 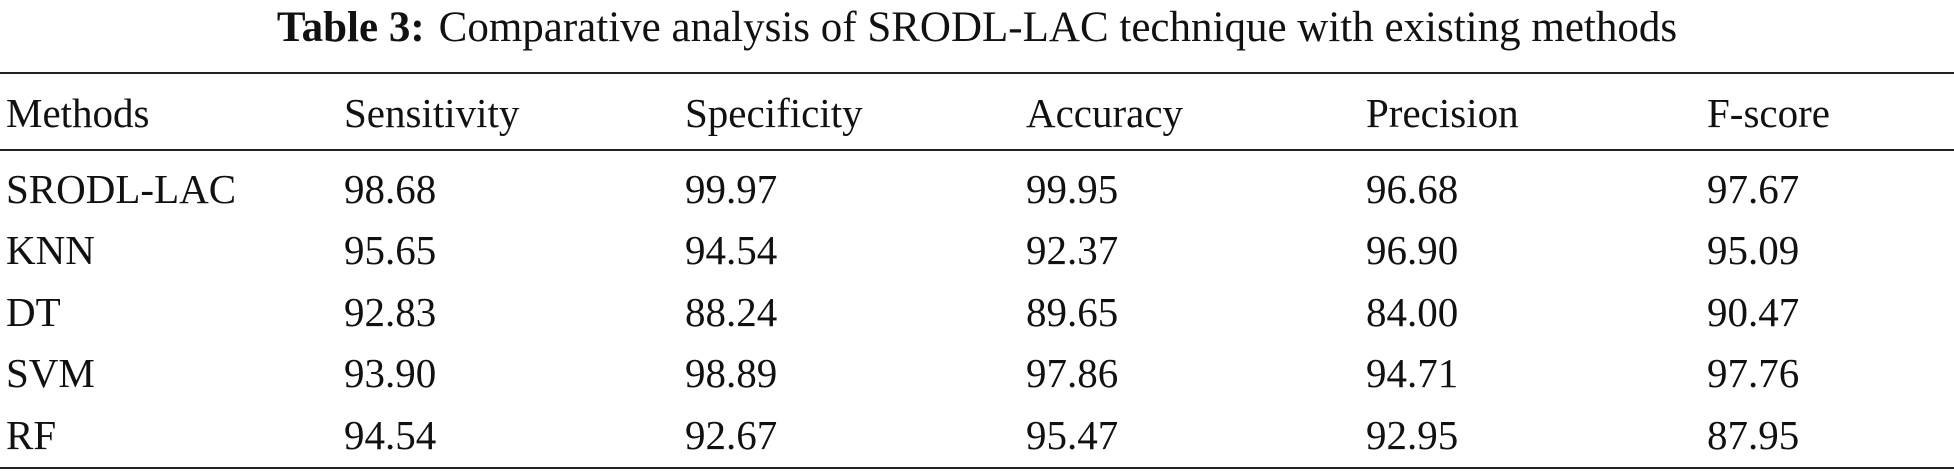 What do you see at coordinates (1072, 373) in the screenshot?
I see `accuracy-cell: 97.86` at bounding box center [1072, 373].